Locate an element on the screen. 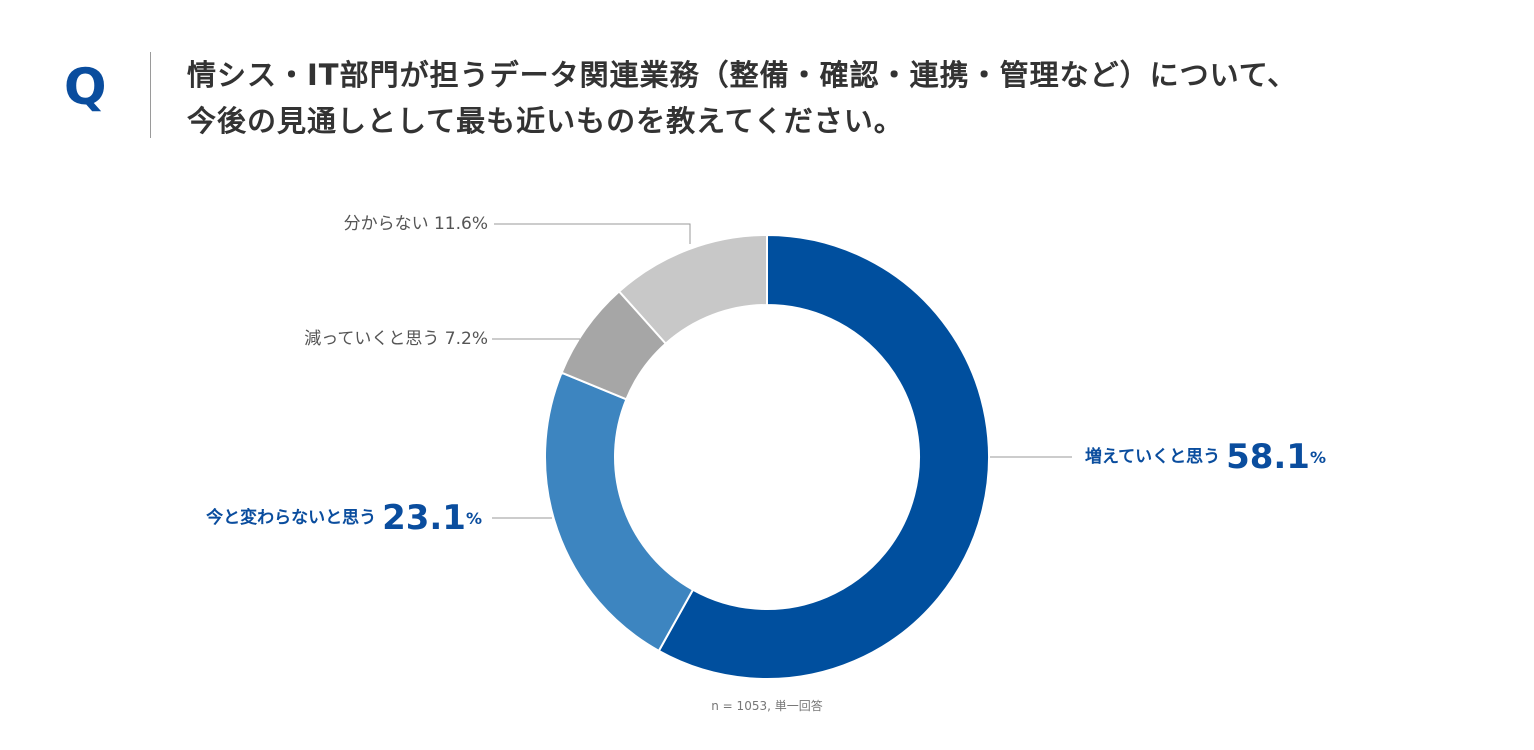 The image size is (1534, 750). slice-value-label: 11.6 is located at coordinates (453, 224).